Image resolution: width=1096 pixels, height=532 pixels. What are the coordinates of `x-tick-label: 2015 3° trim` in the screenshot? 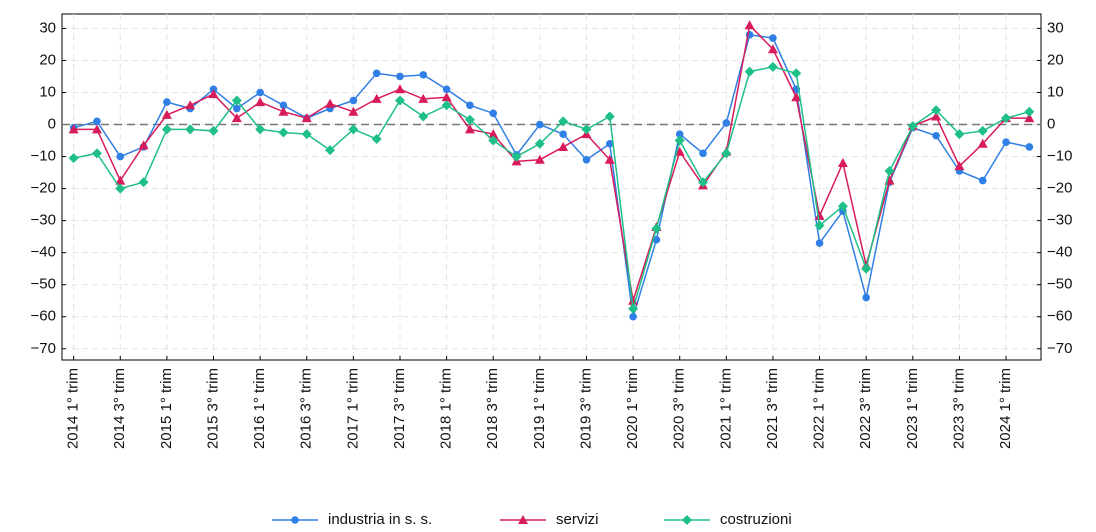 It's located at (212, 408).